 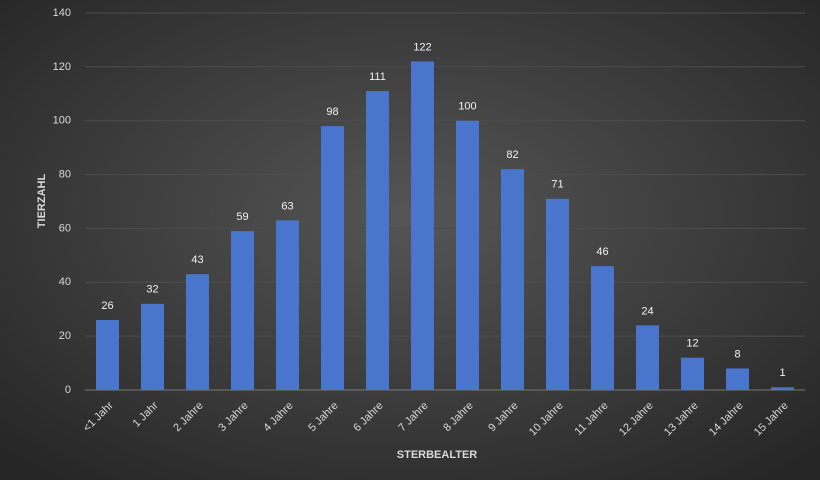 What do you see at coordinates (65, 282) in the screenshot?
I see `y-tick-label: 40` at bounding box center [65, 282].